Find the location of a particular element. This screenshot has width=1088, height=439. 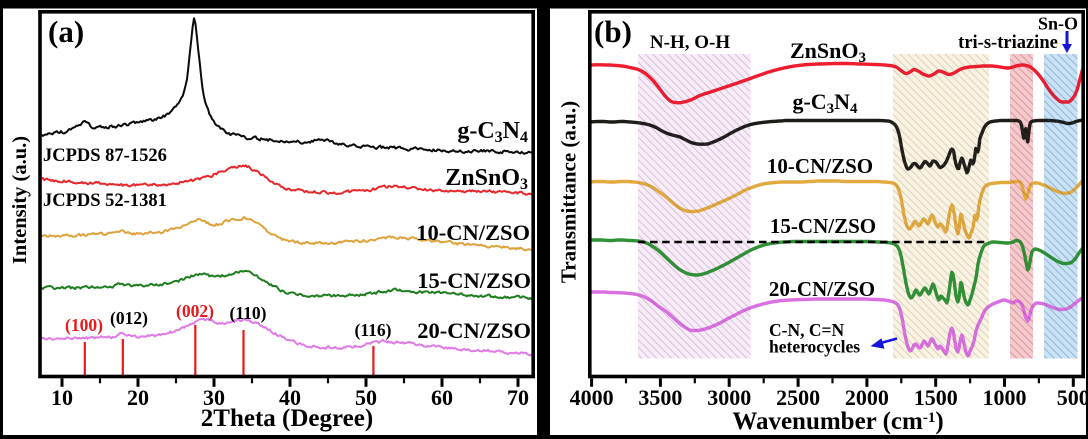

svg-text: 20 is located at coordinates (138, 397).